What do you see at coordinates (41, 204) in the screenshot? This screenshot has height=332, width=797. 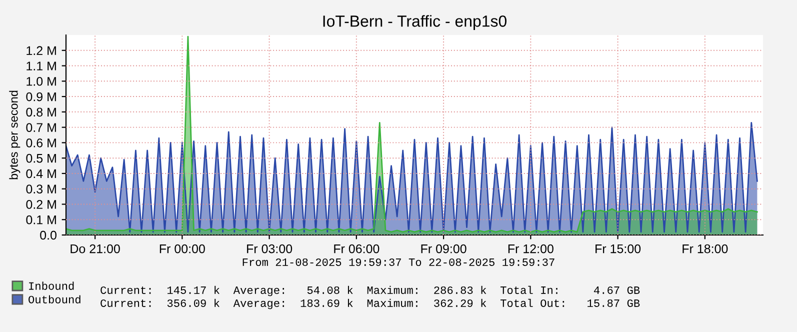 I see `y-tick-label: 0.2 M` at bounding box center [41, 204].